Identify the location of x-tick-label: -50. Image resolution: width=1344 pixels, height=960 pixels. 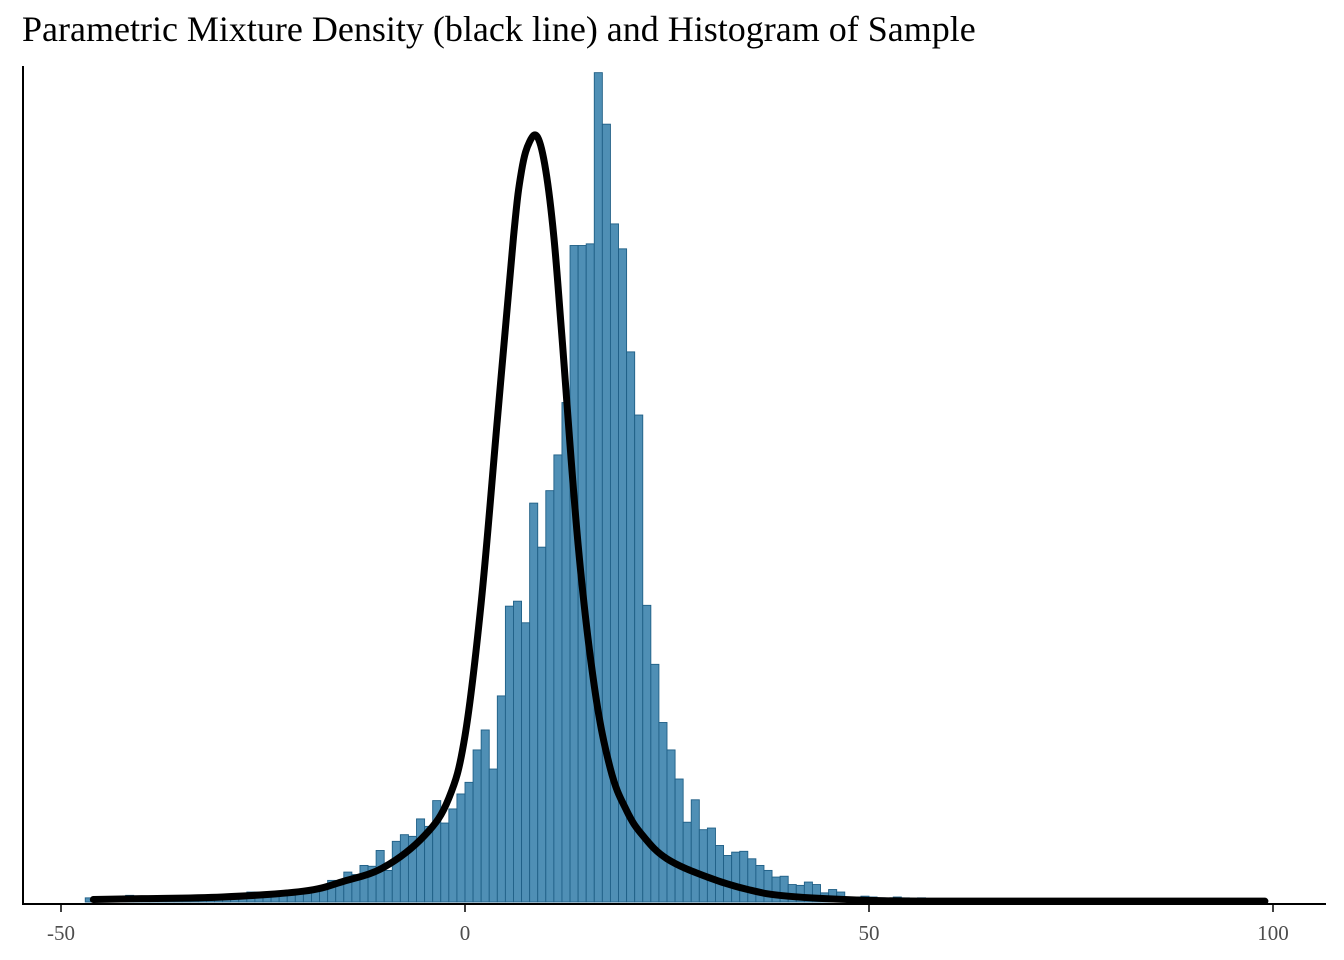
(61, 933).